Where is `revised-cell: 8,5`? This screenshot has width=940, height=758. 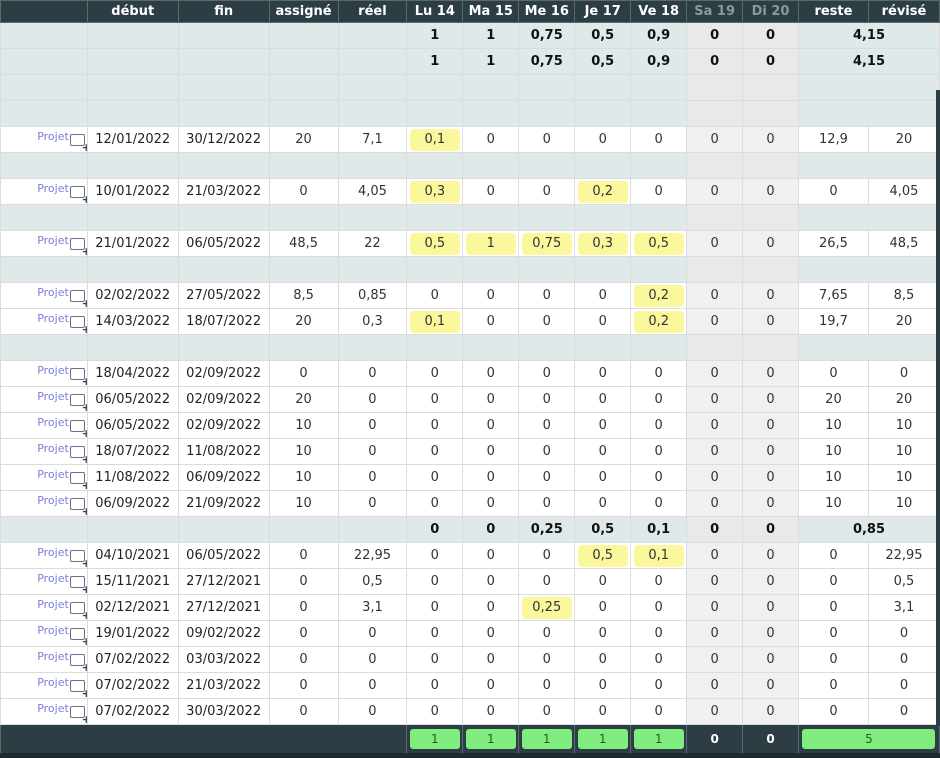
revised-cell: 8,5 is located at coordinates (903, 295).